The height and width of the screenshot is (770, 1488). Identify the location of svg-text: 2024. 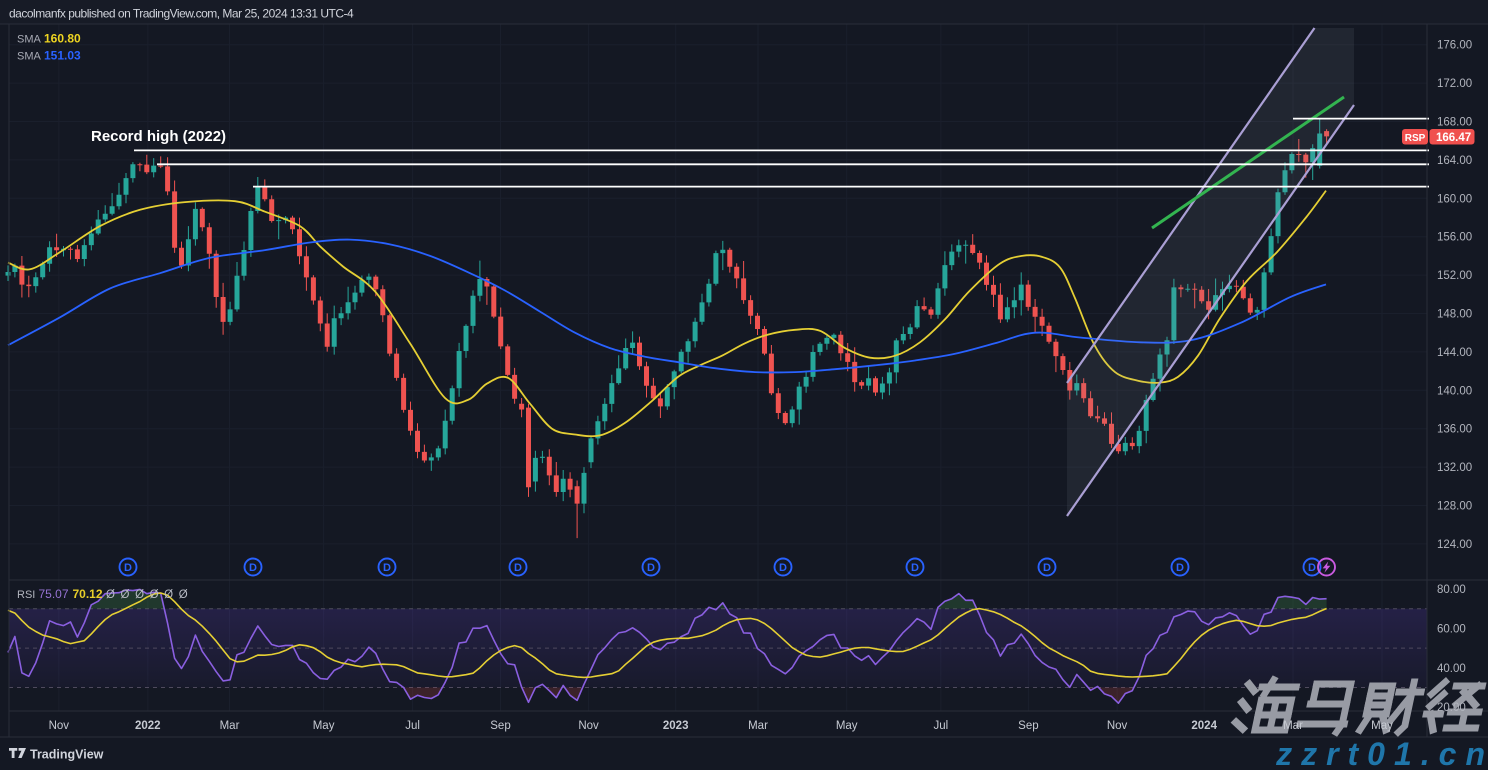
(1204, 726).